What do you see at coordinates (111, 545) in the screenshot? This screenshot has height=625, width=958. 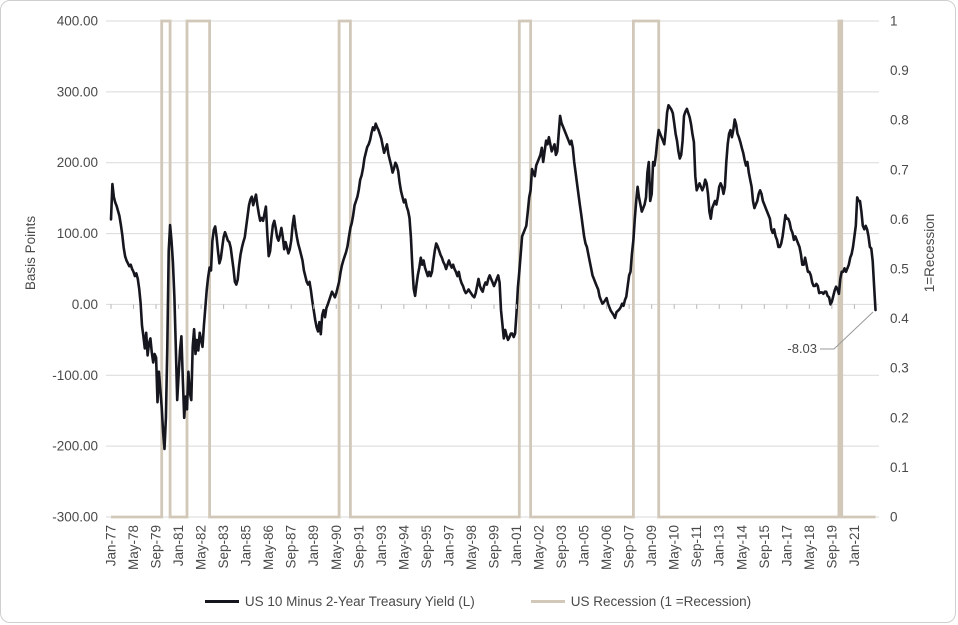 I see `x-axis-tick-label: Jan-77` at bounding box center [111, 545].